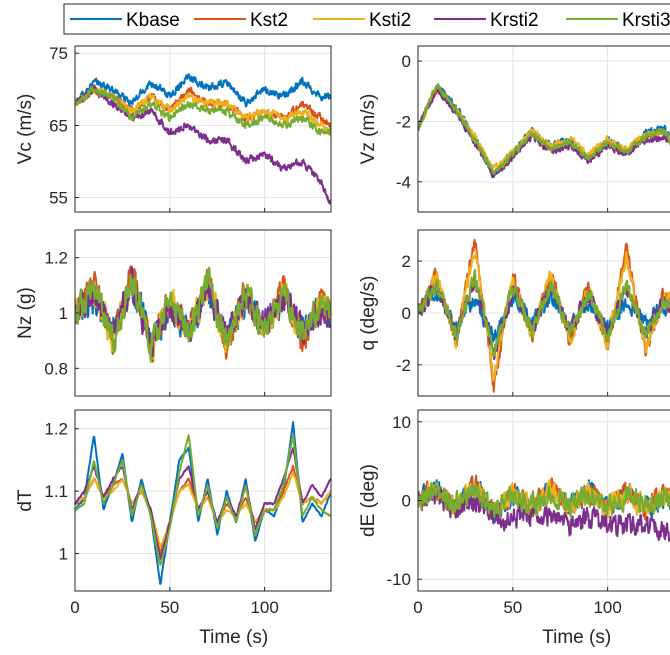 This screenshot has height=655, width=670. What do you see at coordinates (25, 129) in the screenshot?
I see `y-axis-label: Vc (m/s)` at bounding box center [25, 129].